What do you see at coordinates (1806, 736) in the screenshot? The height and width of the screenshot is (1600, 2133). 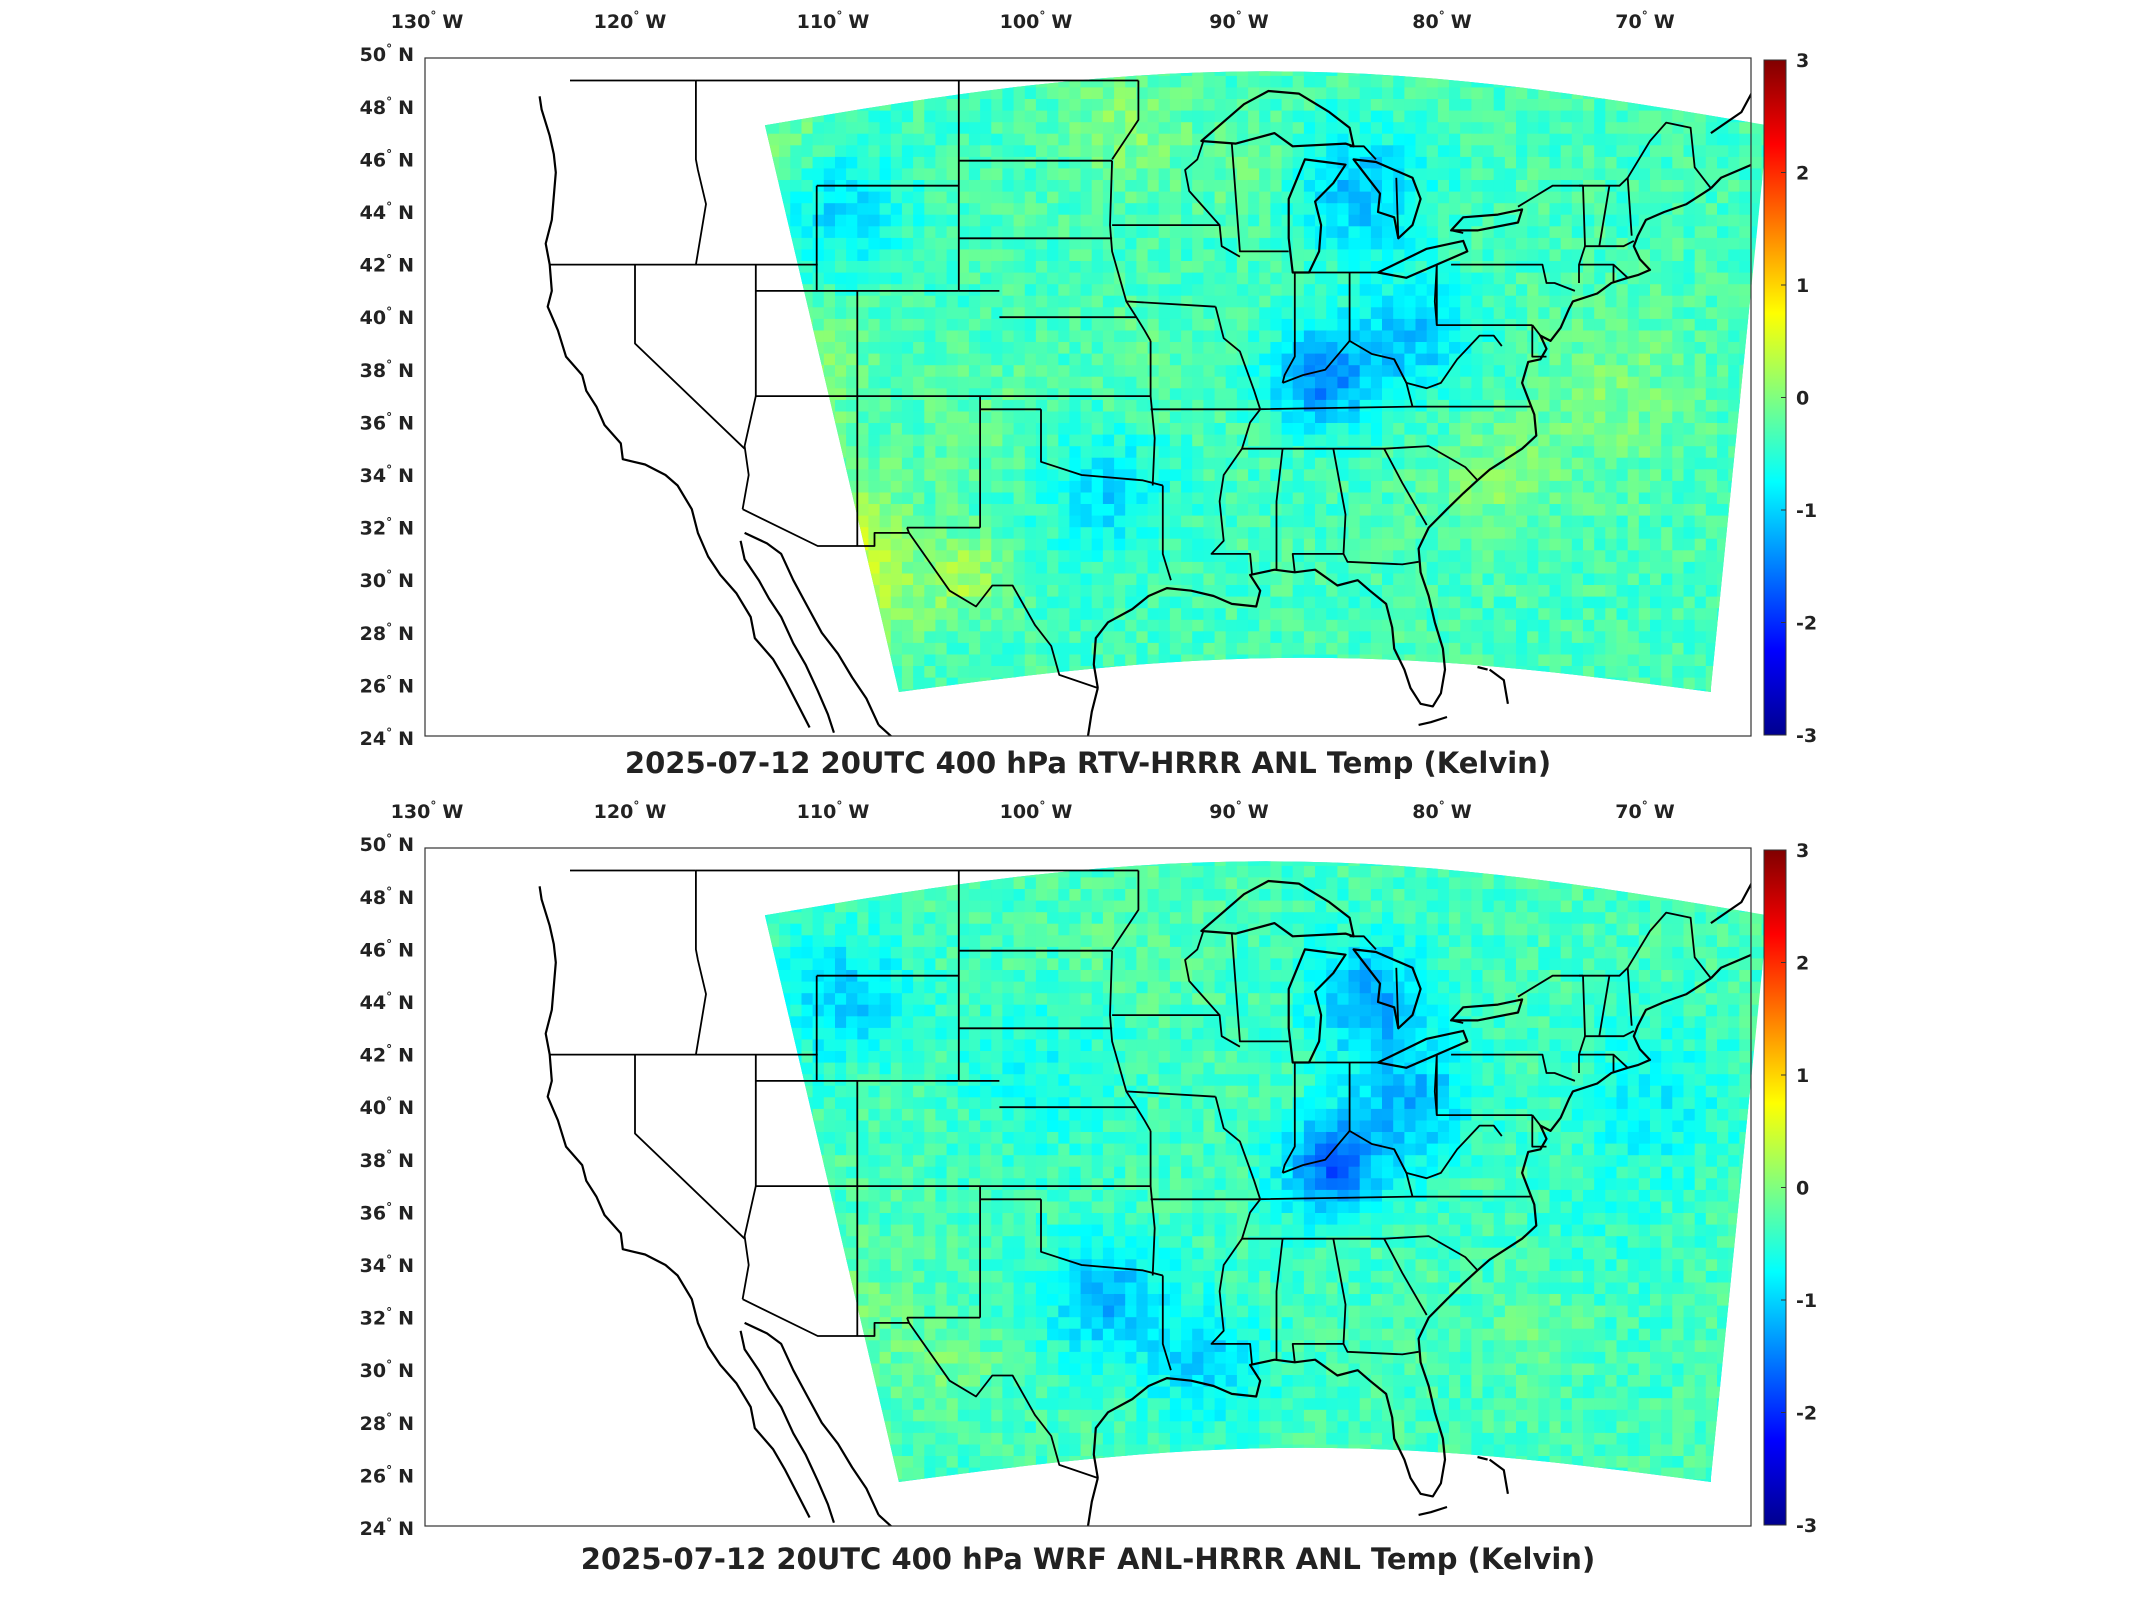 I see `colorbar-tick-label: -3` at bounding box center [1806, 736].